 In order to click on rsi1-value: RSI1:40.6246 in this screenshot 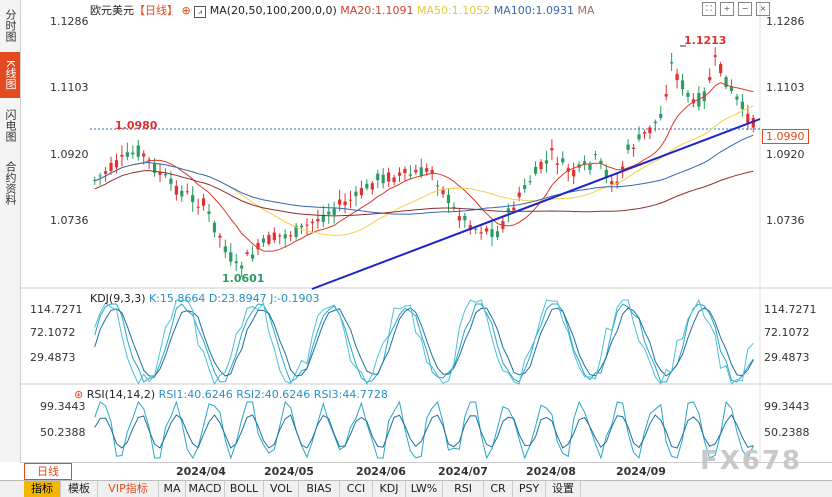, I will do `click(195, 394)`.